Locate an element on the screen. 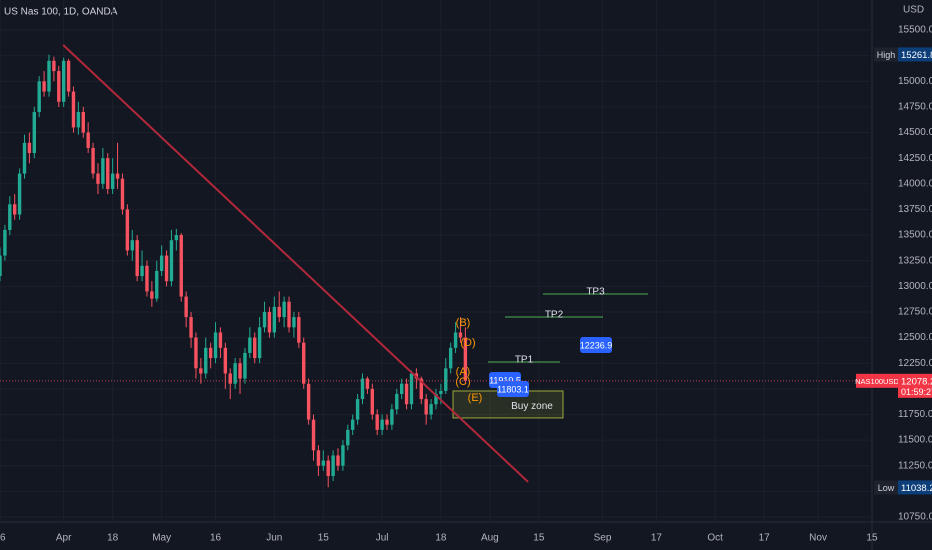  last-price-bg is located at coordinates (915, 385).